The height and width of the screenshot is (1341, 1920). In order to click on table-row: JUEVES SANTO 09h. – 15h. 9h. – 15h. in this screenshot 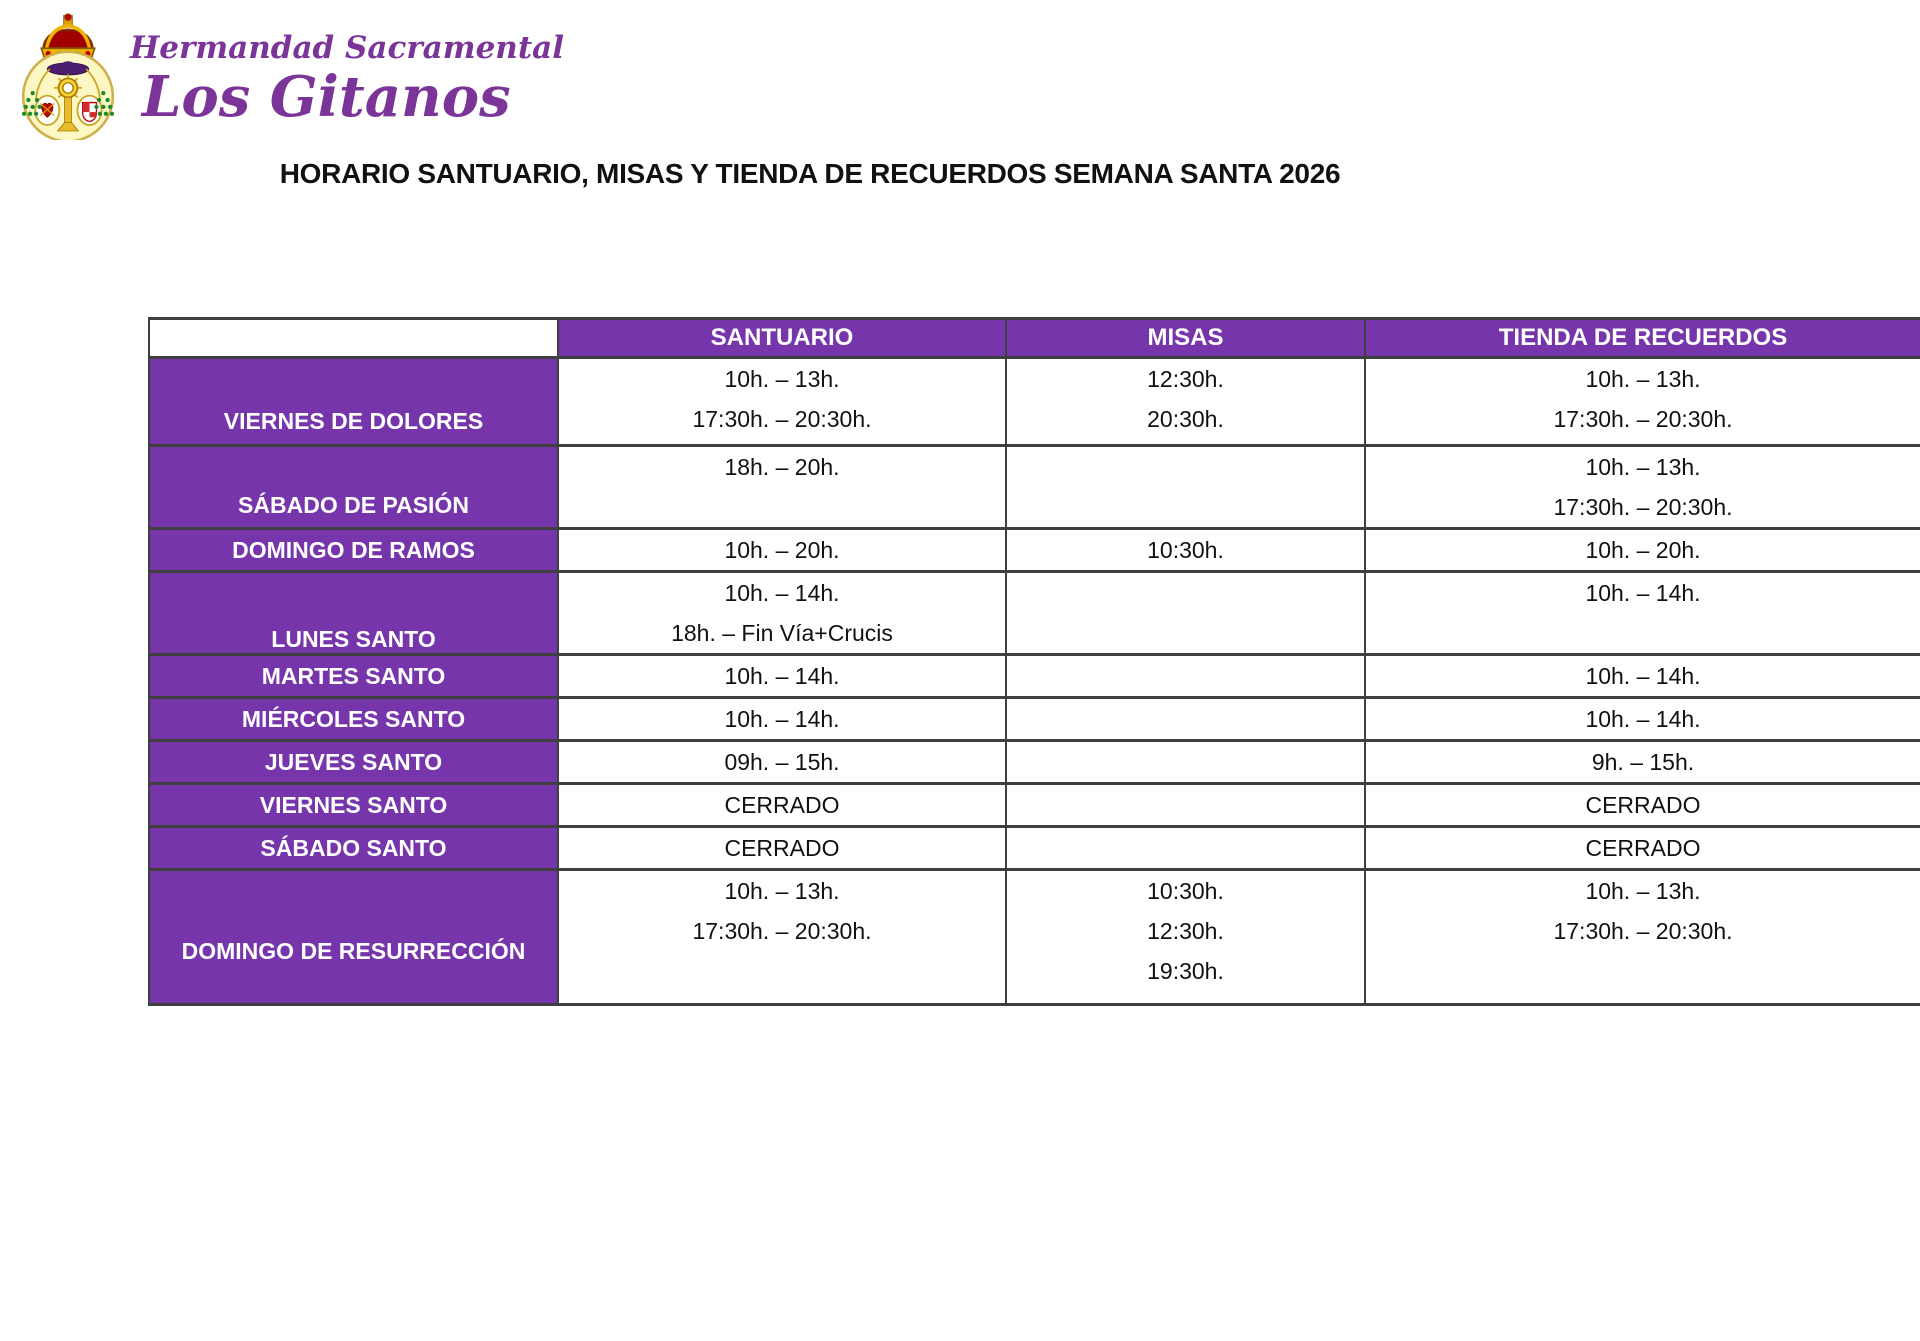, I will do `click(1034, 762)`.